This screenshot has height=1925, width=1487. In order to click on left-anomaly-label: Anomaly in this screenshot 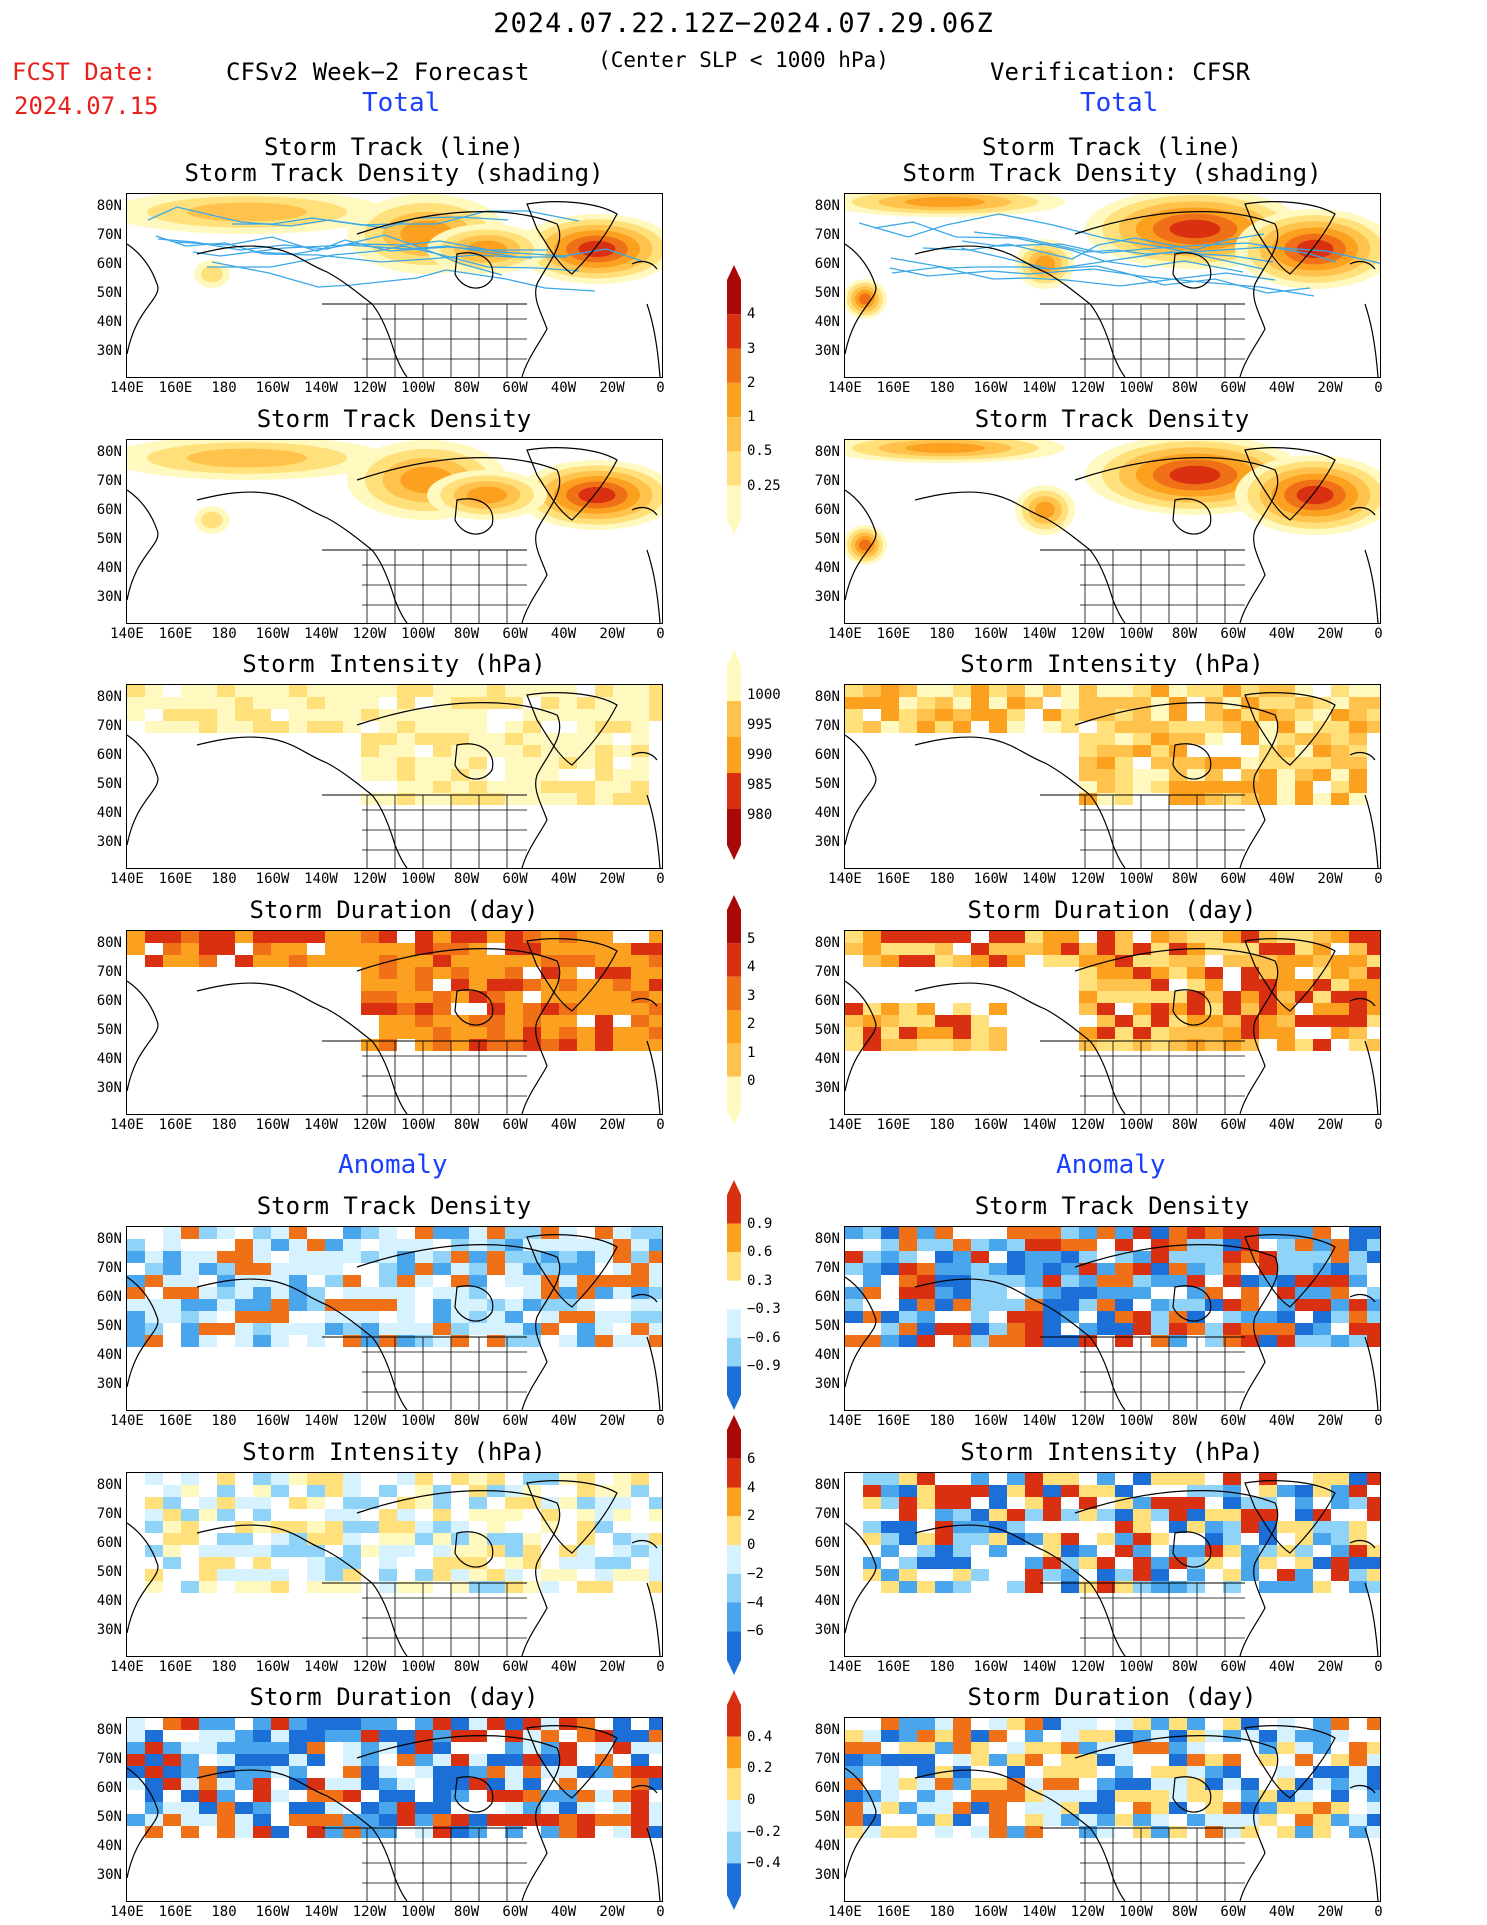, I will do `click(393, 1165)`.